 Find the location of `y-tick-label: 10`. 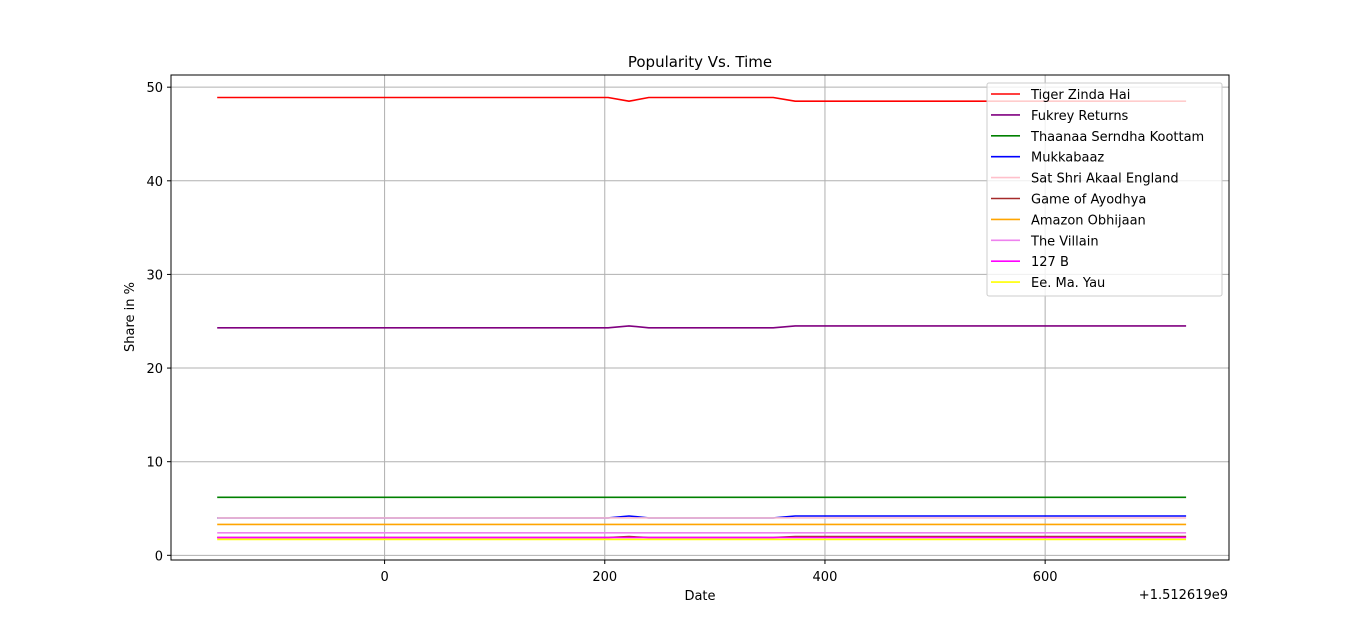

y-tick-label: 10 is located at coordinates (154, 463).